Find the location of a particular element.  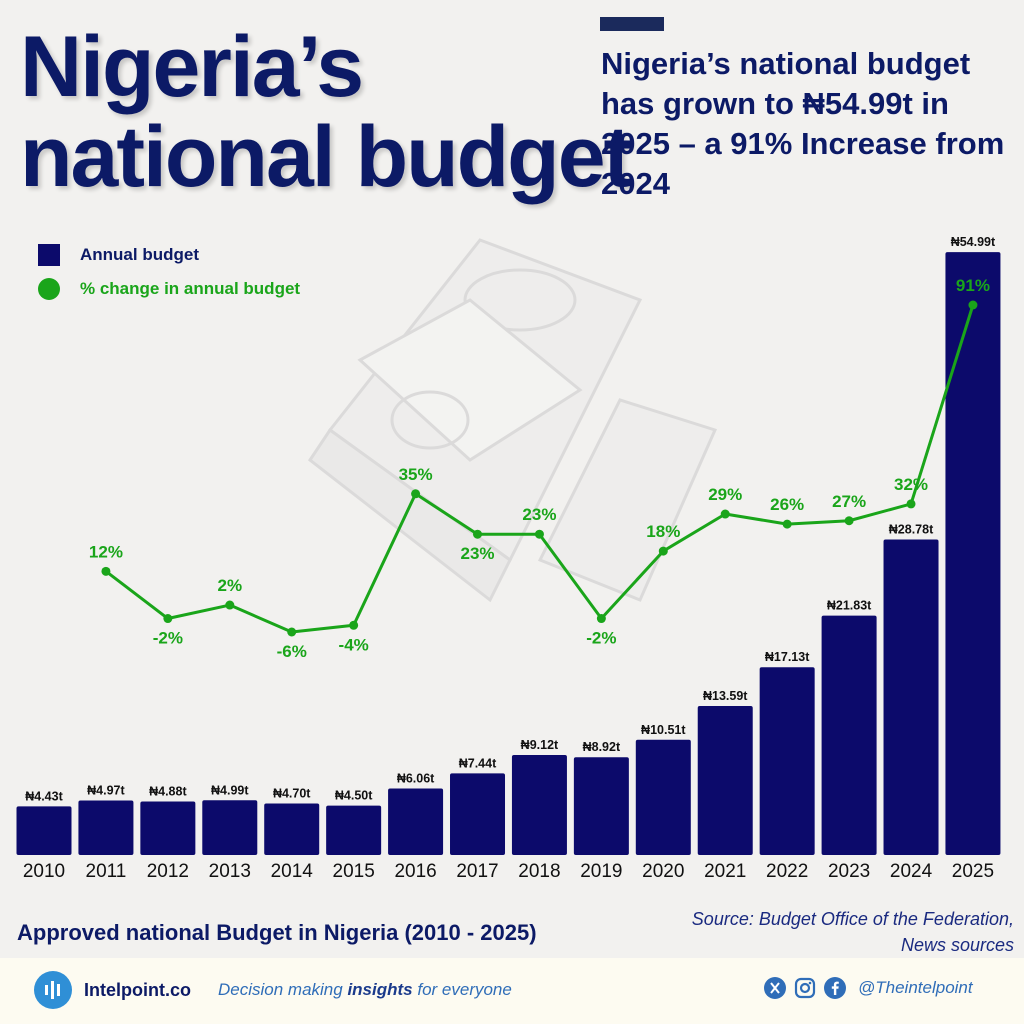

change-label-2015: -4% is located at coordinates (354, 644).